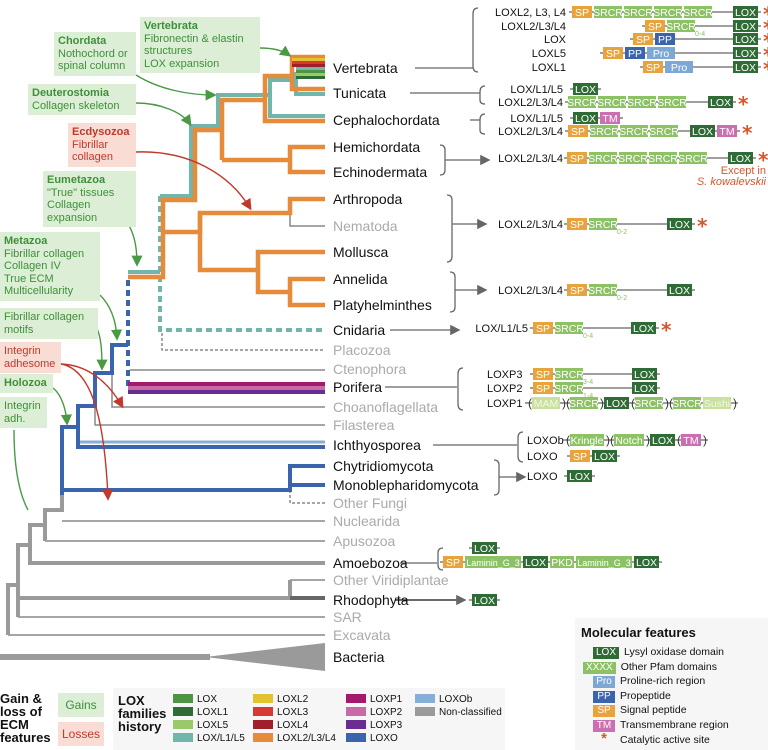 The height and width of the screenshot is (750, 768). Describe the element at coordinates (365, 68) in the screenshot. I see `taxon-label: Vertebrata` at that location.